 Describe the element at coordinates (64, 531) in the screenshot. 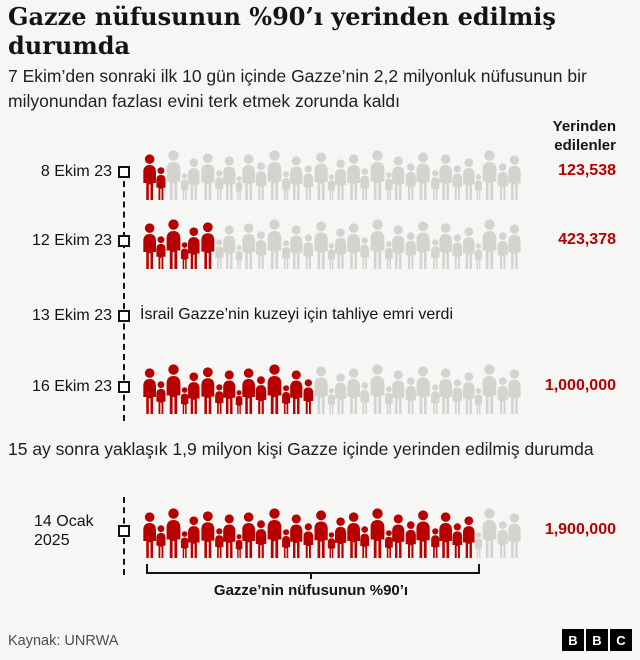

I see `date-label: 14 Ocak 2025` at that location.